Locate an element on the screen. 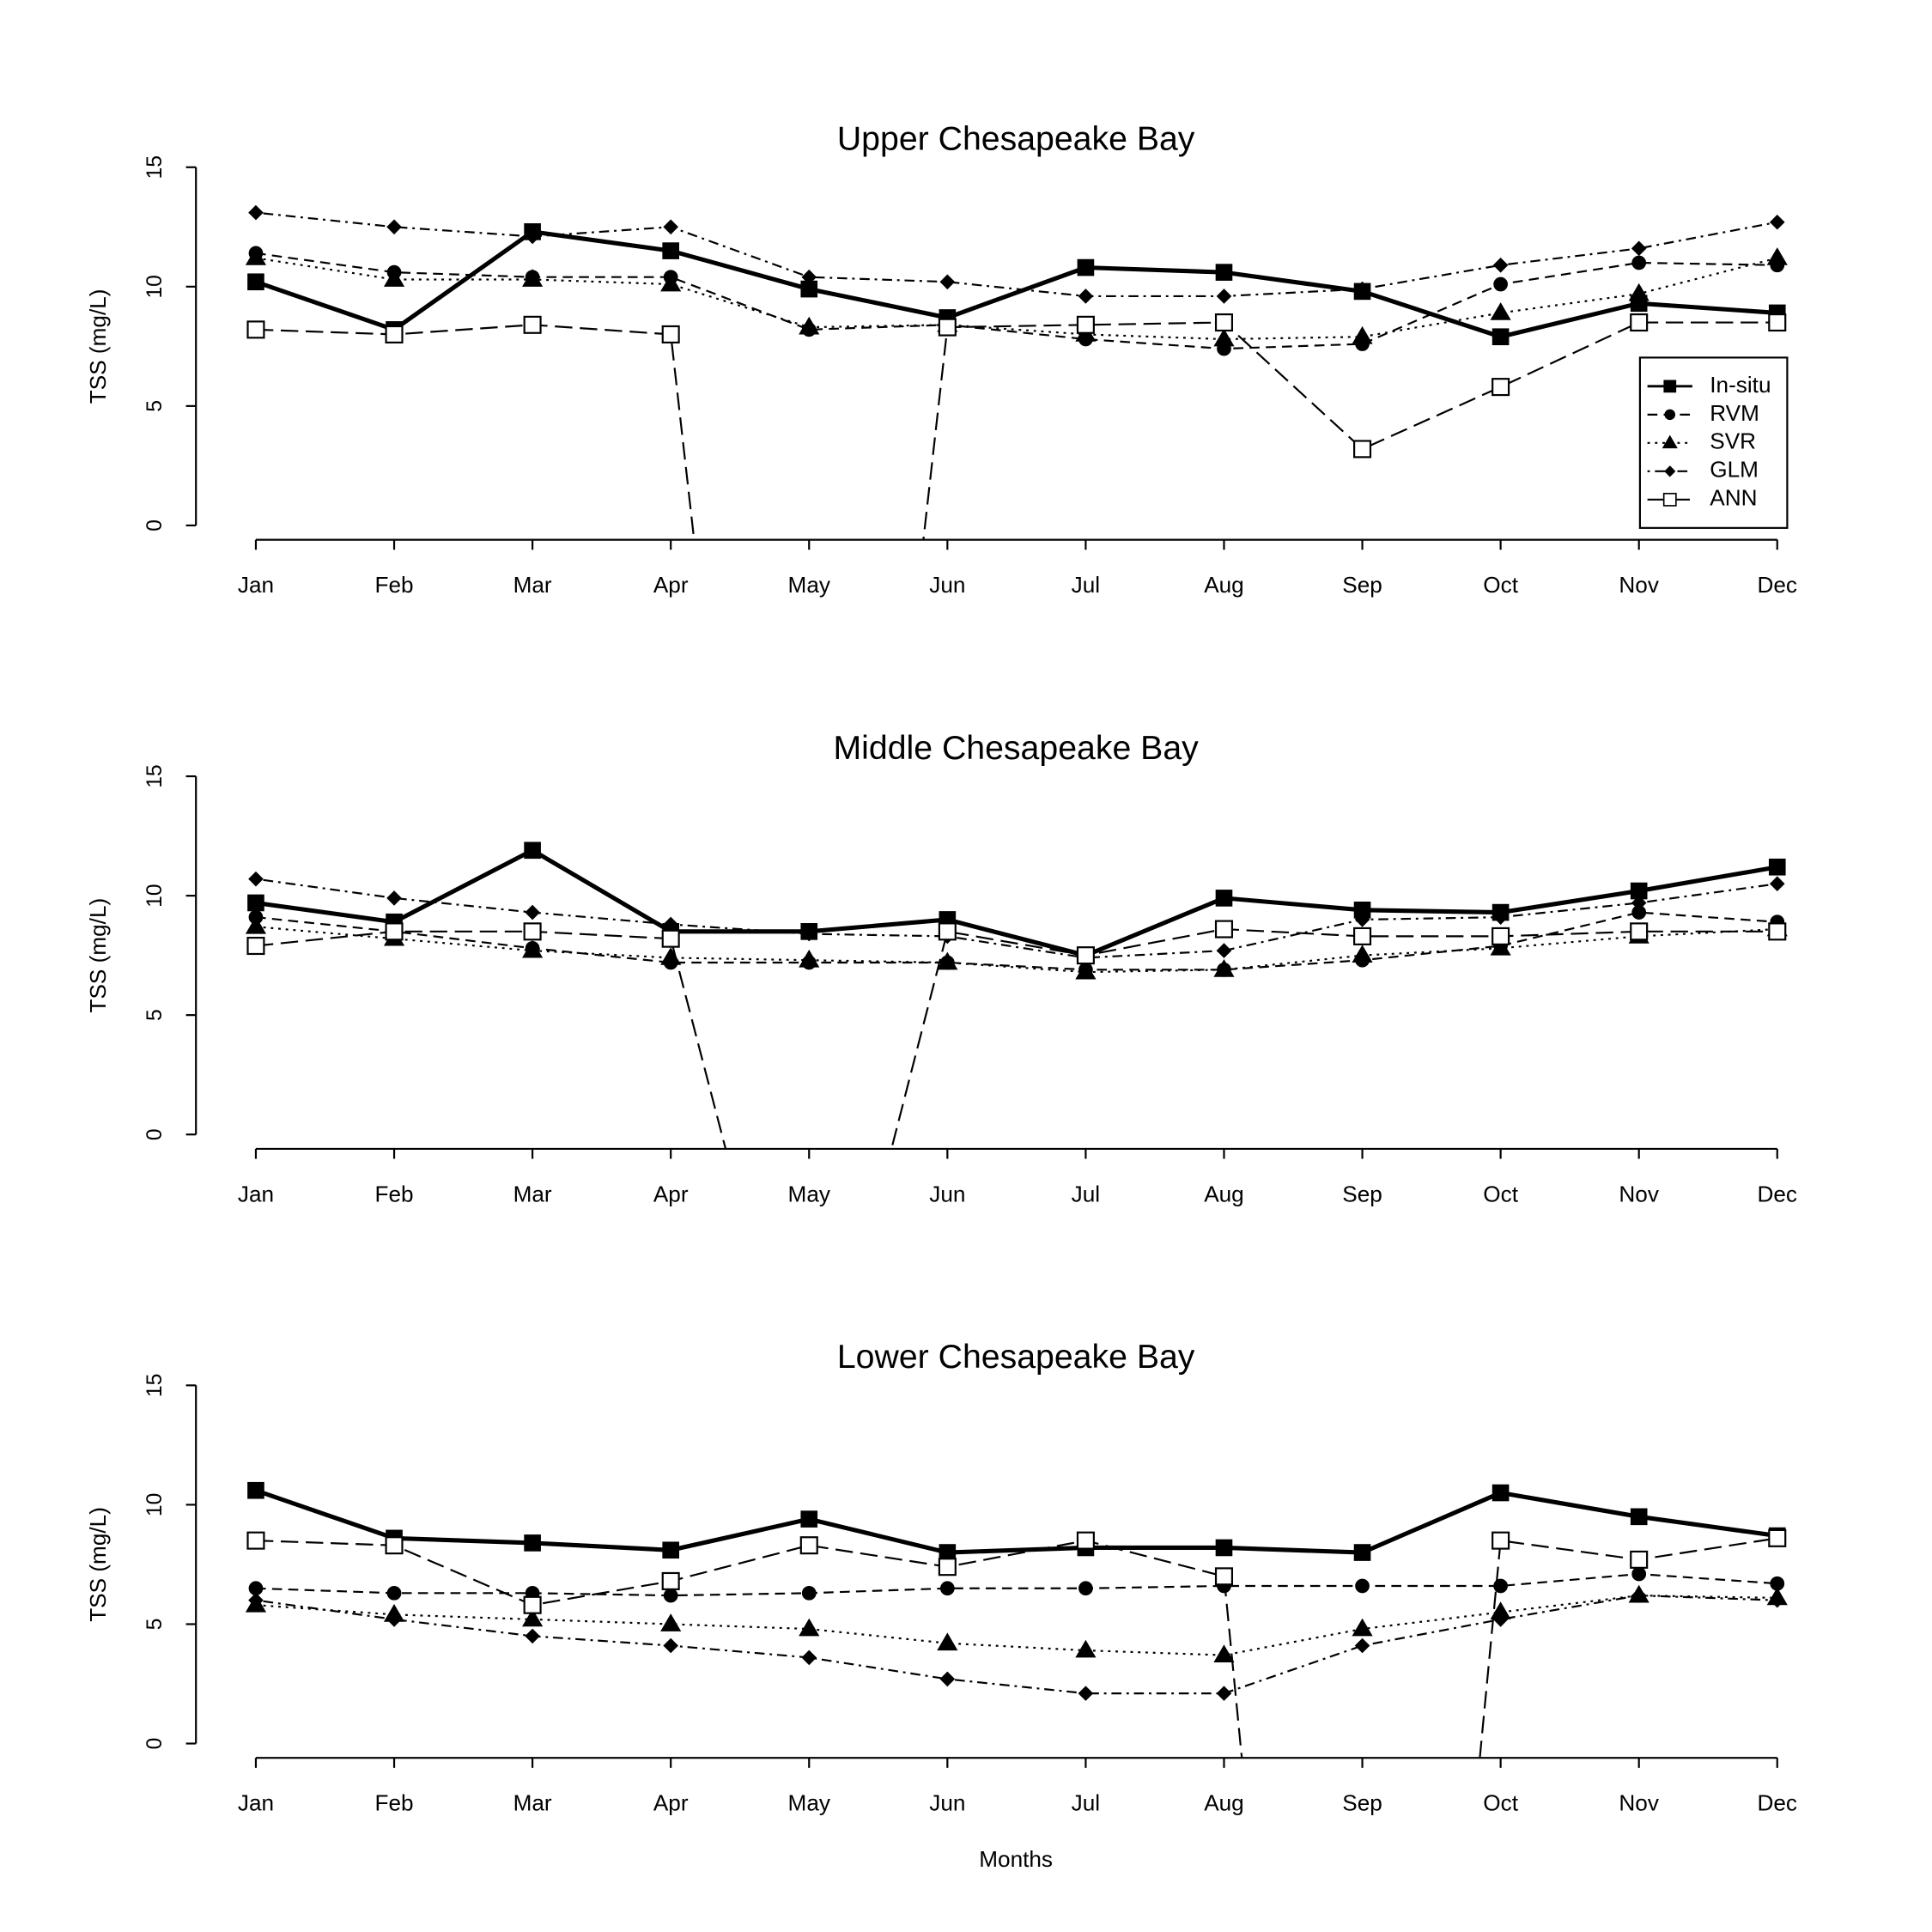 This screenshot has height=1932, width=1932. x-tick-label: Nov is located at coordinates (1639, 1803).